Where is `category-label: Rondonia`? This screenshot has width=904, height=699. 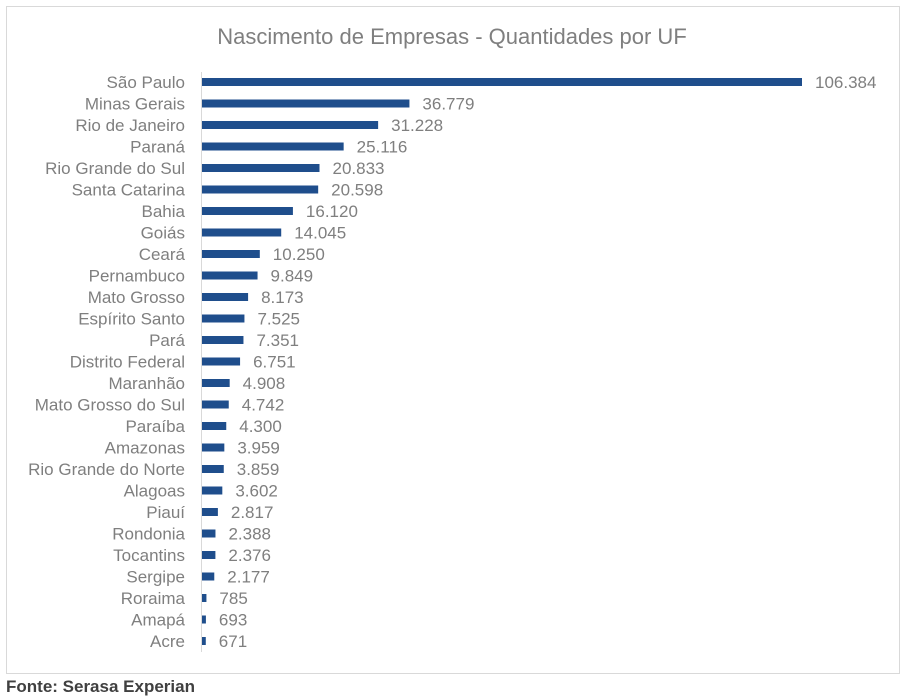
category-label: Rondonia is located at coordinates (148, 534).